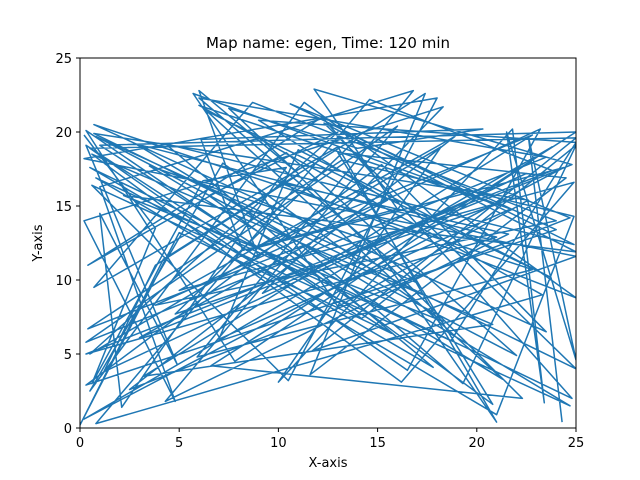 The image size is (640, 480). Describe the element at coordinates (179, 443) in the screenshot. I see `x-tick-label: 5` at that location.